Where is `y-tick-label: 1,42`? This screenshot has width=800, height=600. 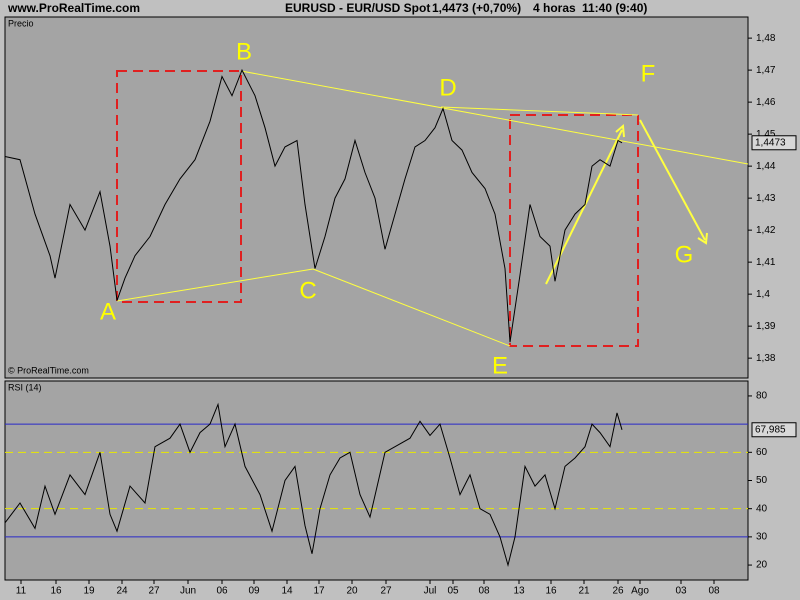 y-tick-label: 1,42 is located at coordinates (766, 230).